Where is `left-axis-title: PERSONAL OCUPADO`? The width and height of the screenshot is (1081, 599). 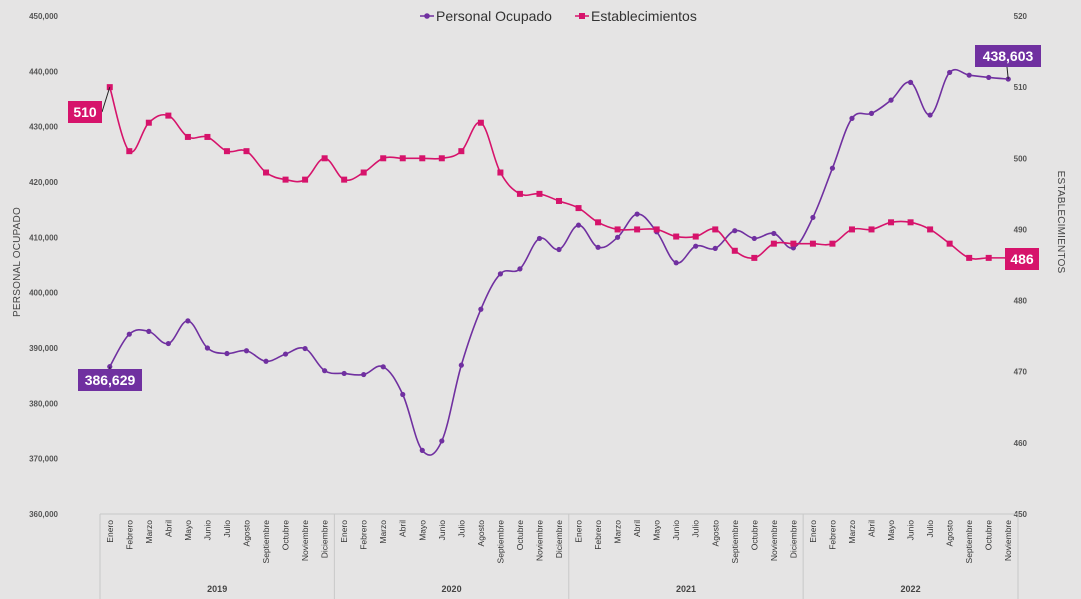 left-axis-title: PERSONAL OCUPADO is located at coordinates (17, 262).